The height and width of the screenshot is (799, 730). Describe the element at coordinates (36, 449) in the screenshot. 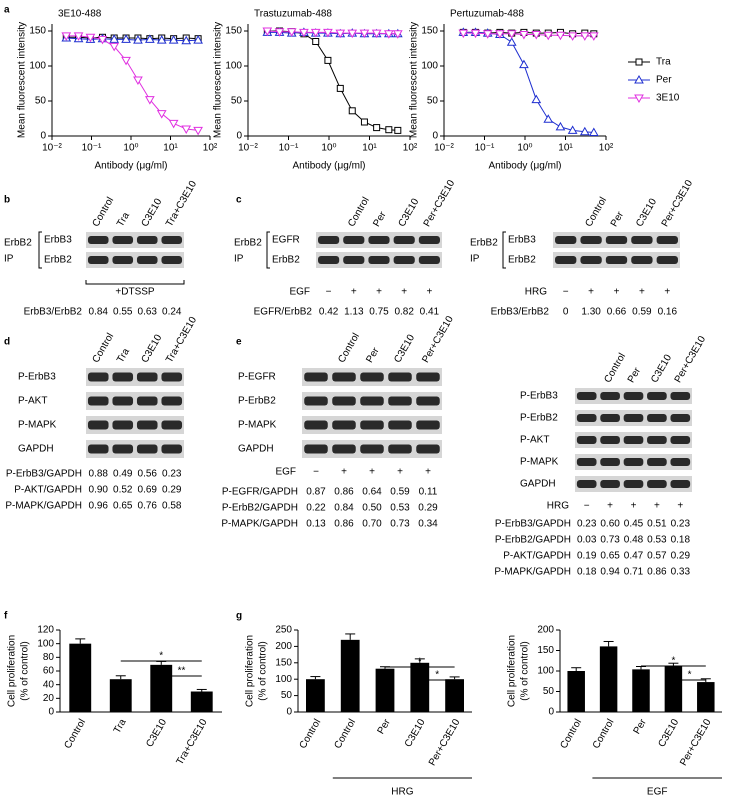

I see `row-label: GAPDH` at that location.